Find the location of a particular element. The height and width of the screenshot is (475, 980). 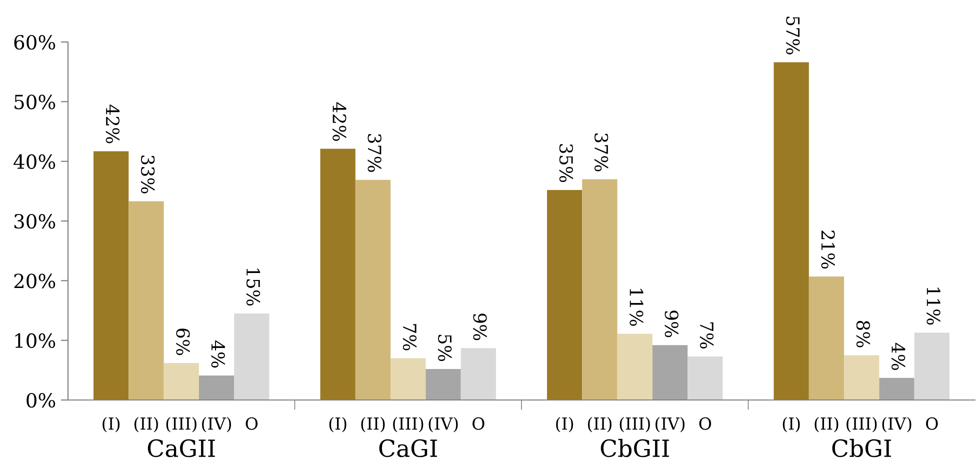

y-tick-label: 20% is located at coordinates (35, 281).